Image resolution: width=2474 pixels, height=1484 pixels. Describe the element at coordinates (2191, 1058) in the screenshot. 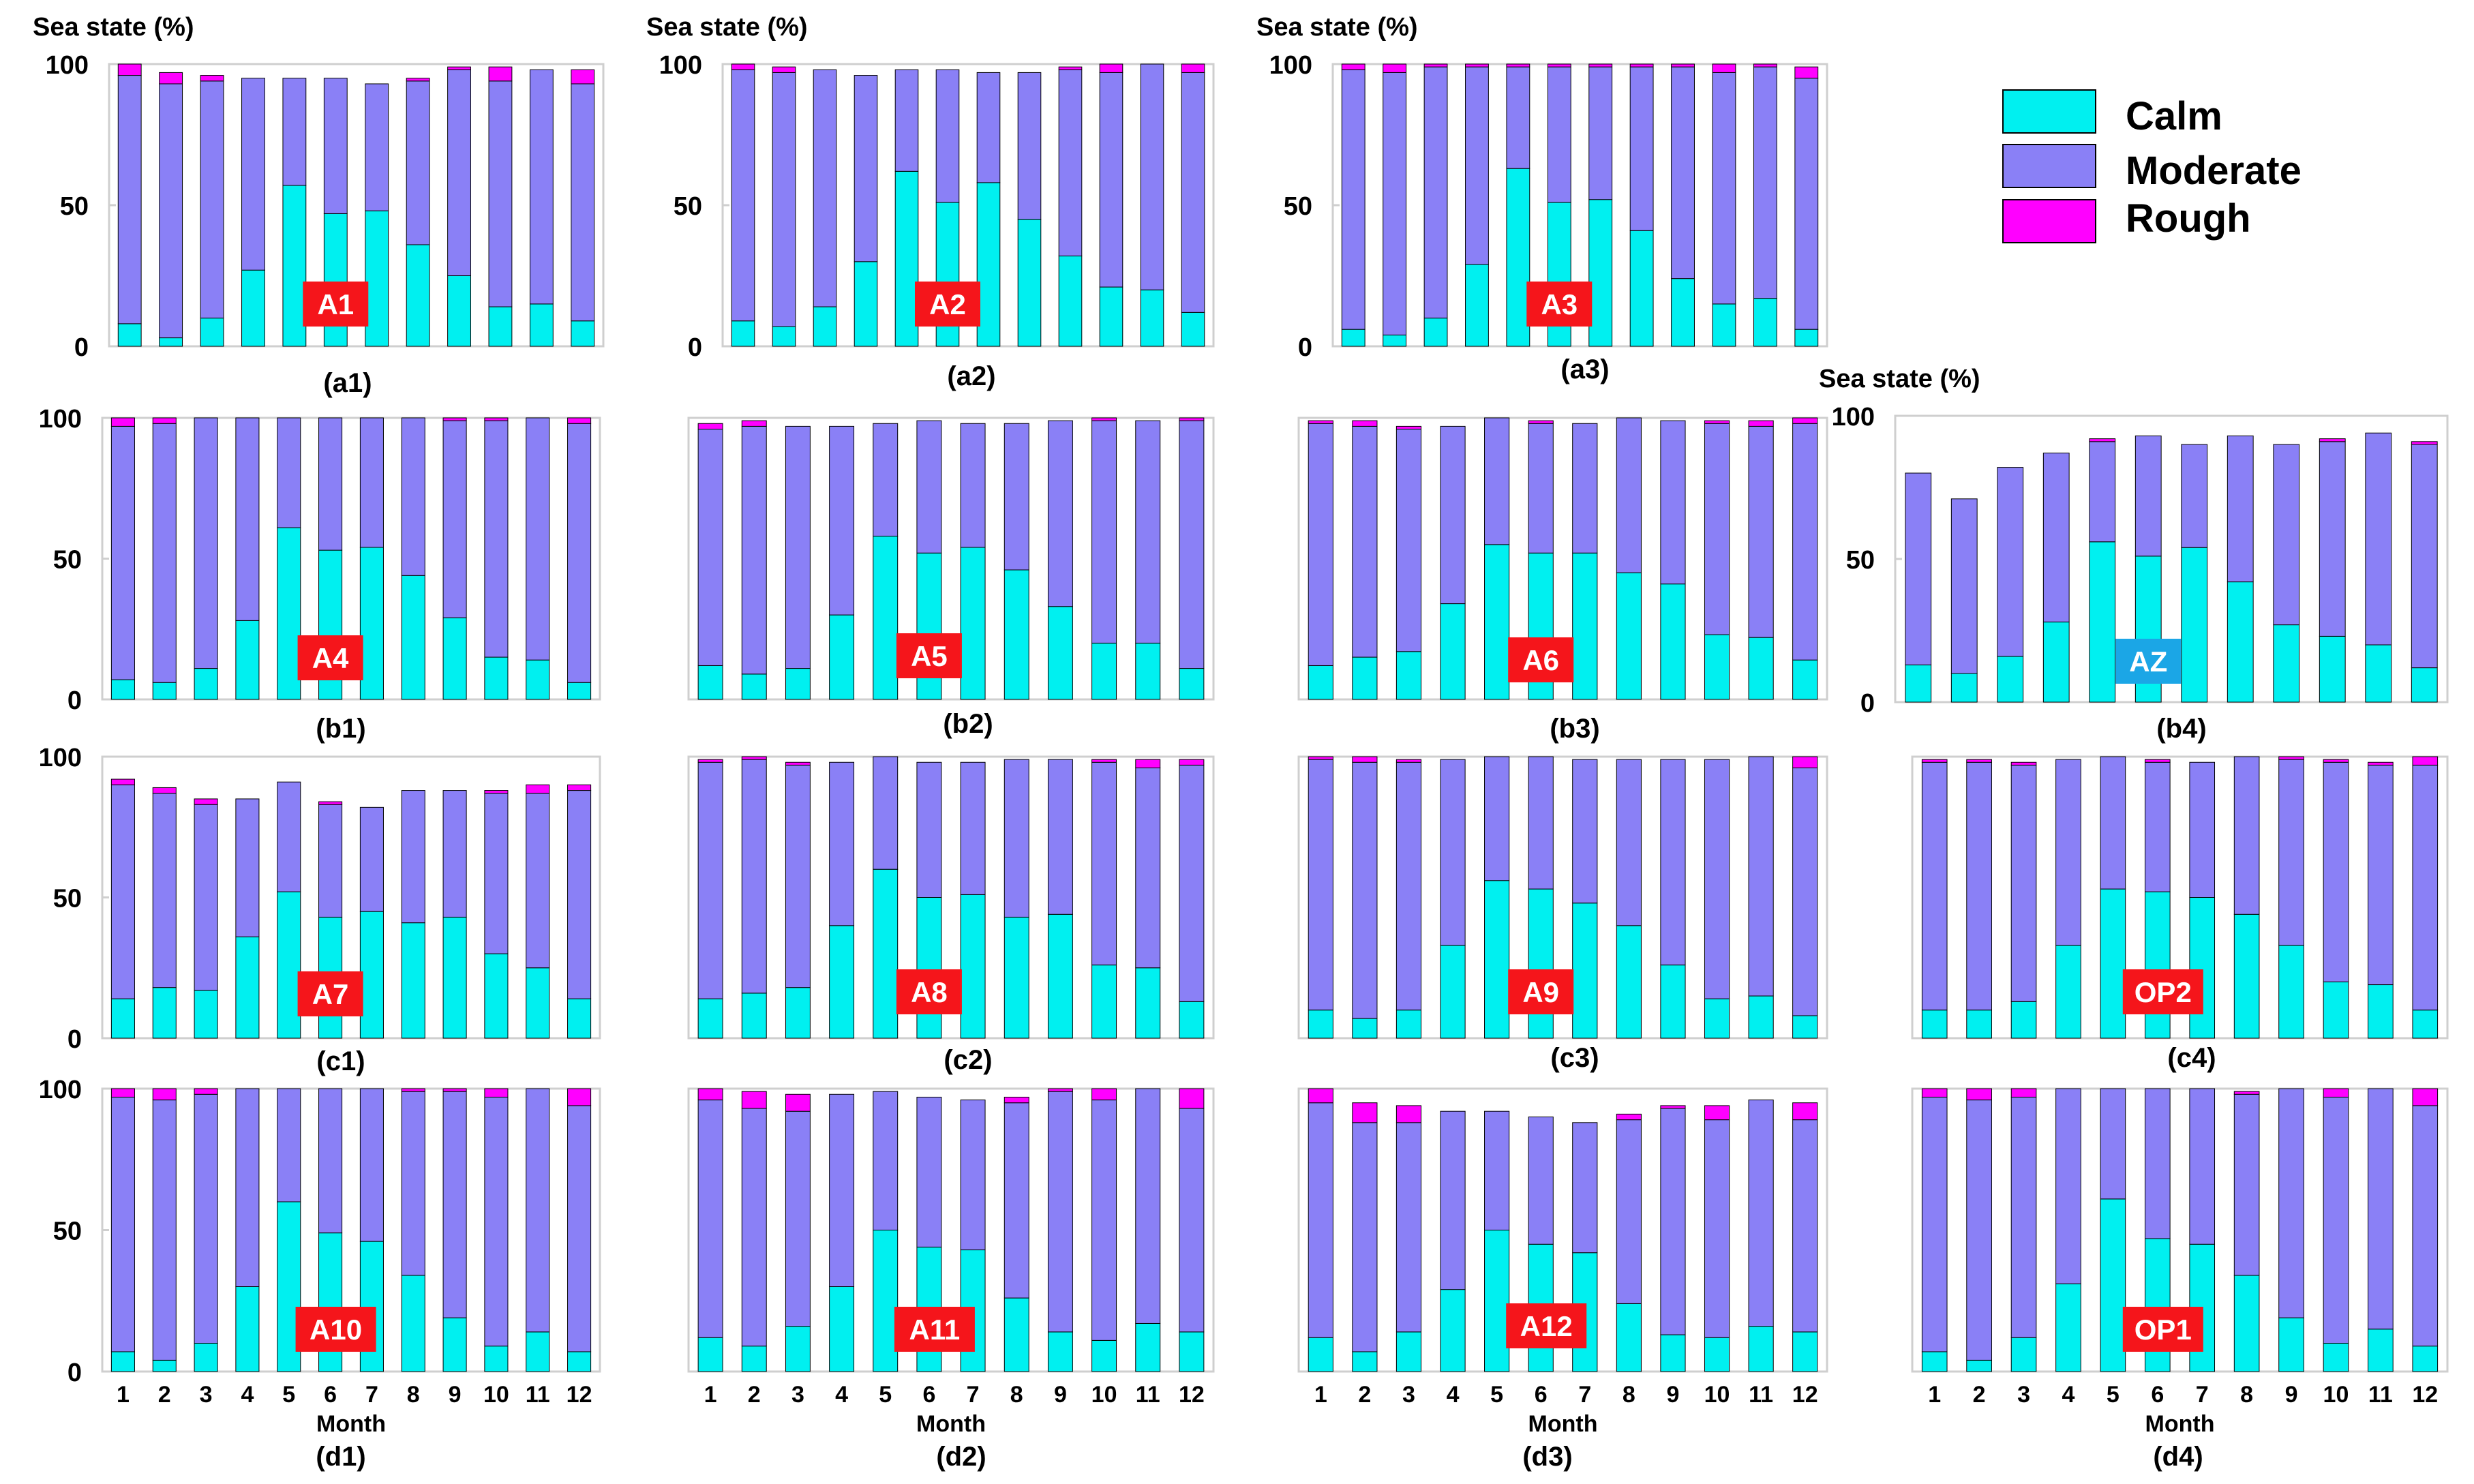

I see `panel-label: (c4)` at that location.